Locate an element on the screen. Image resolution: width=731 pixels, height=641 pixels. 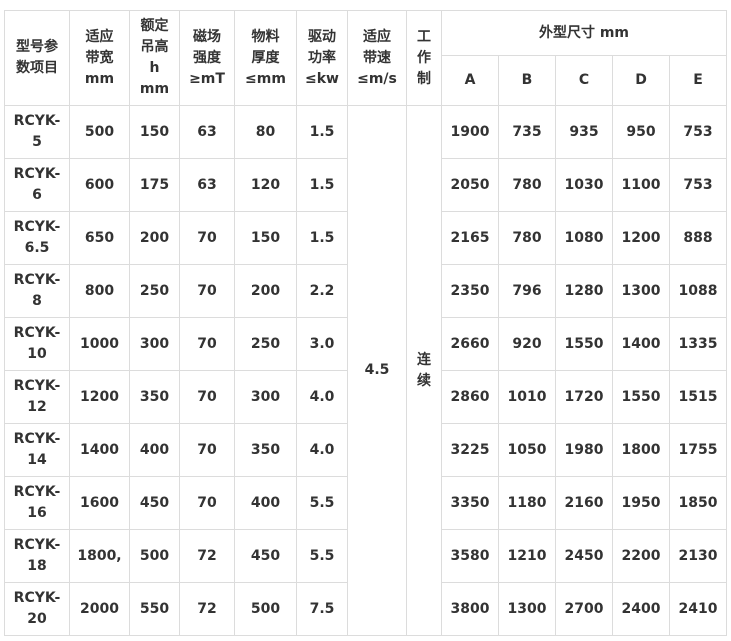
dimension-cell: 2400 is located at coordinates (641, 609).